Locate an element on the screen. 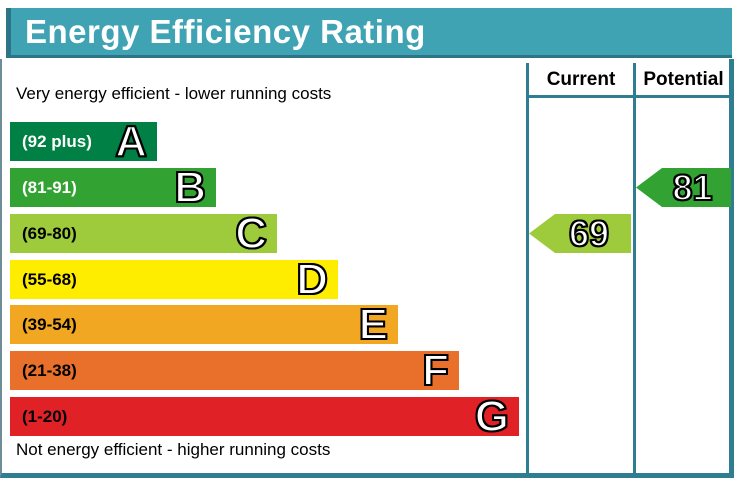 This screenshot has width=738, height=483. band-letter: E is located at coordinates (373, 324).